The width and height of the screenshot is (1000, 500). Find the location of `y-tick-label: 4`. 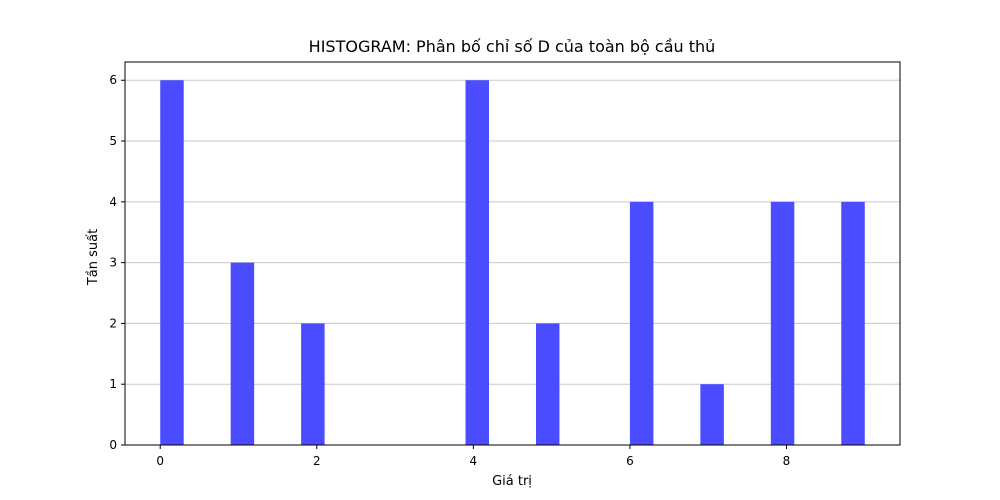

y-tick-label: 4 is located at coordinates (113, 202).